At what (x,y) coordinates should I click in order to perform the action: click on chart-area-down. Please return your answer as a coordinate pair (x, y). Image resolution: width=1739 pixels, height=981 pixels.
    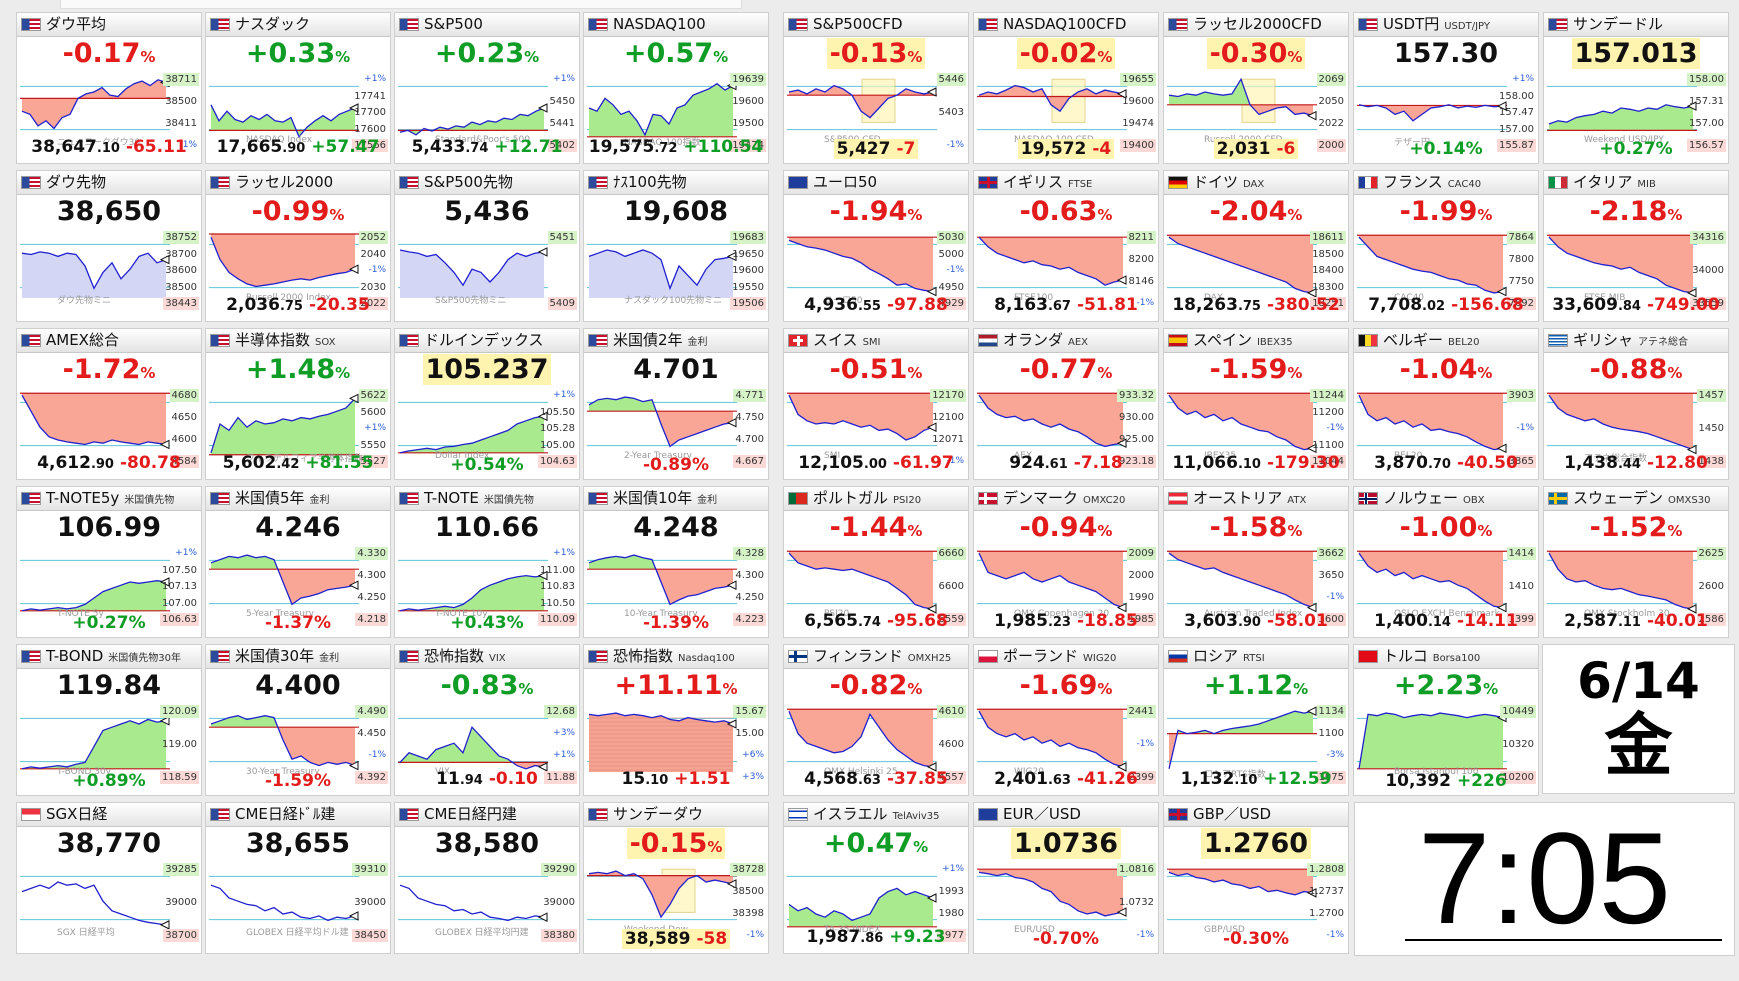
    Looking at the image, I should click on (316, 587).